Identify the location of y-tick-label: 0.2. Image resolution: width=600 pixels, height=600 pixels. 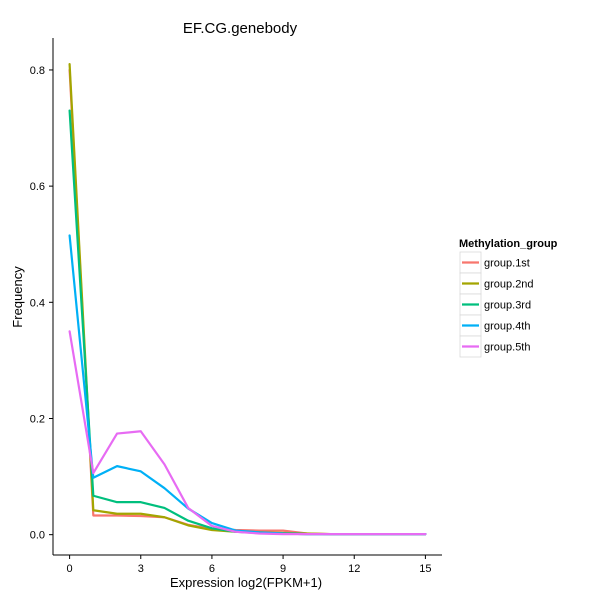
(37, 419).